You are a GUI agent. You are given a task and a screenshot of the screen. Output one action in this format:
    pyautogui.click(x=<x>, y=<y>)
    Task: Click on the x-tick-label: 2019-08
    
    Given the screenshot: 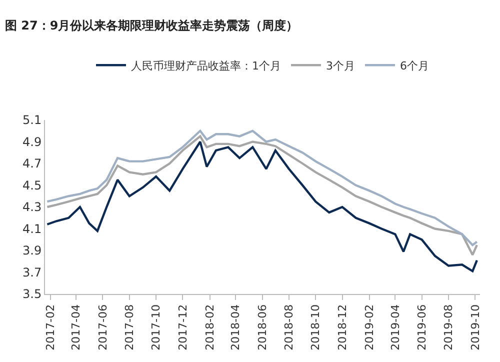 What is the action you would take?
    pyautogui.click(x=449, y=327)
    